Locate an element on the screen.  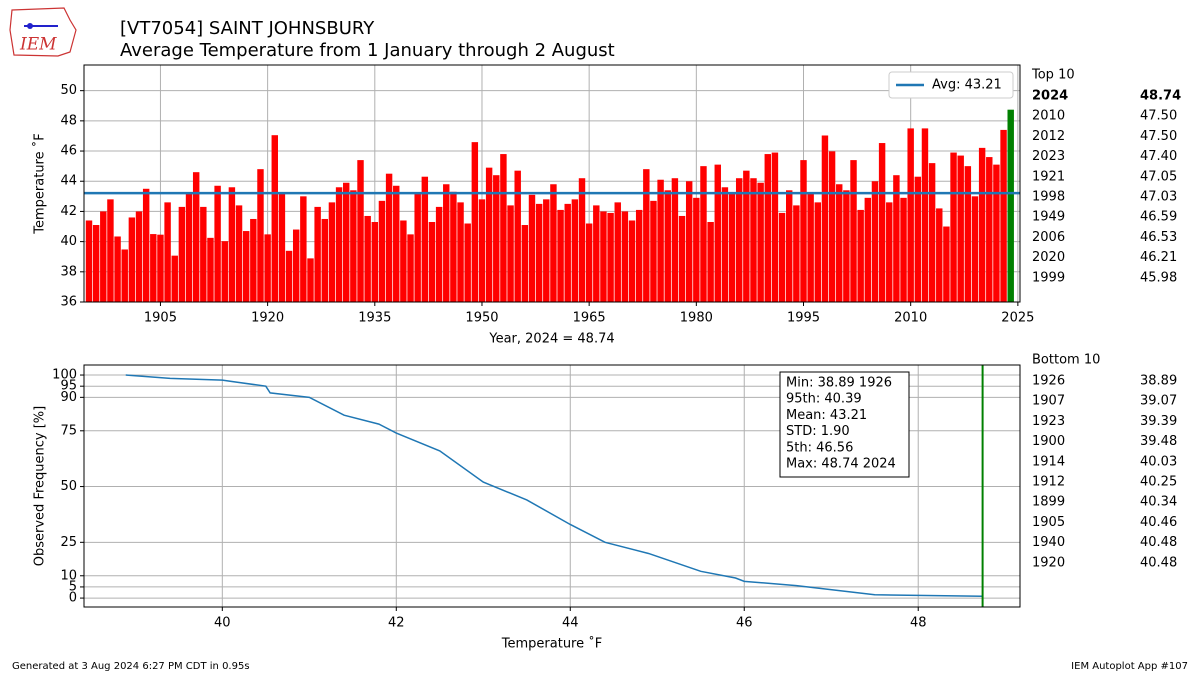
table-value: 40.48 is located at coordinates (1158, 542).